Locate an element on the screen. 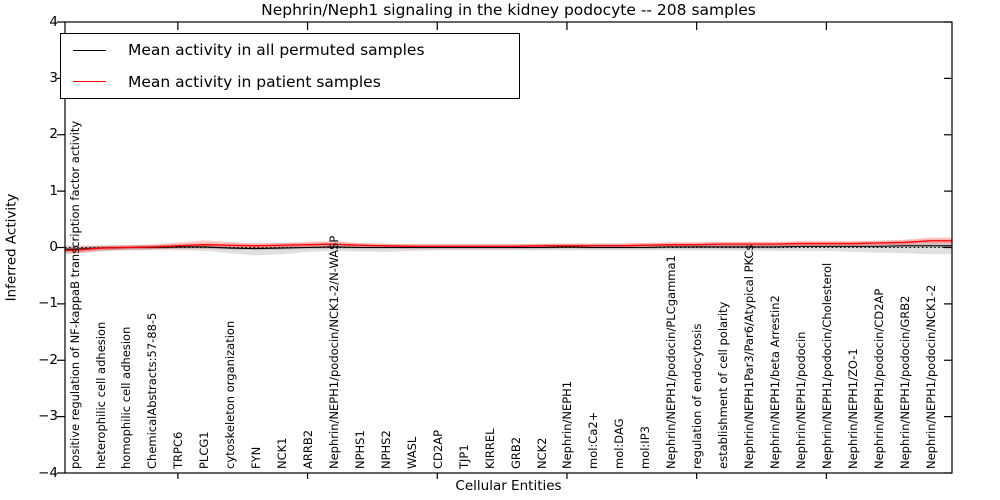 This screenshot has height=500, width=1000. legend-entry-patient: Mean activity in patient samples is located at coordinates (290, 82).